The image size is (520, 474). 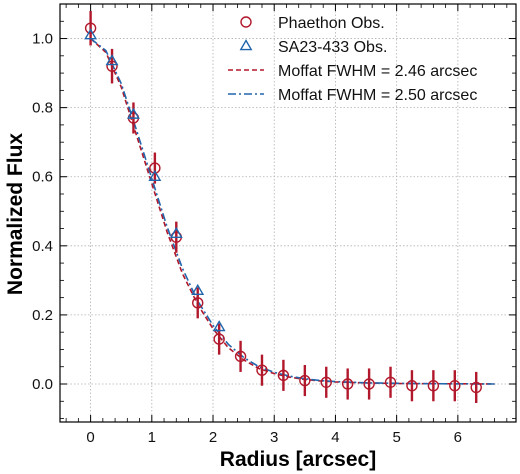 What do you see at coordinates (332, 47) in the screenshot?
I see `legend-label: SA23-433 Obs.` at bounding box center [332, 47].